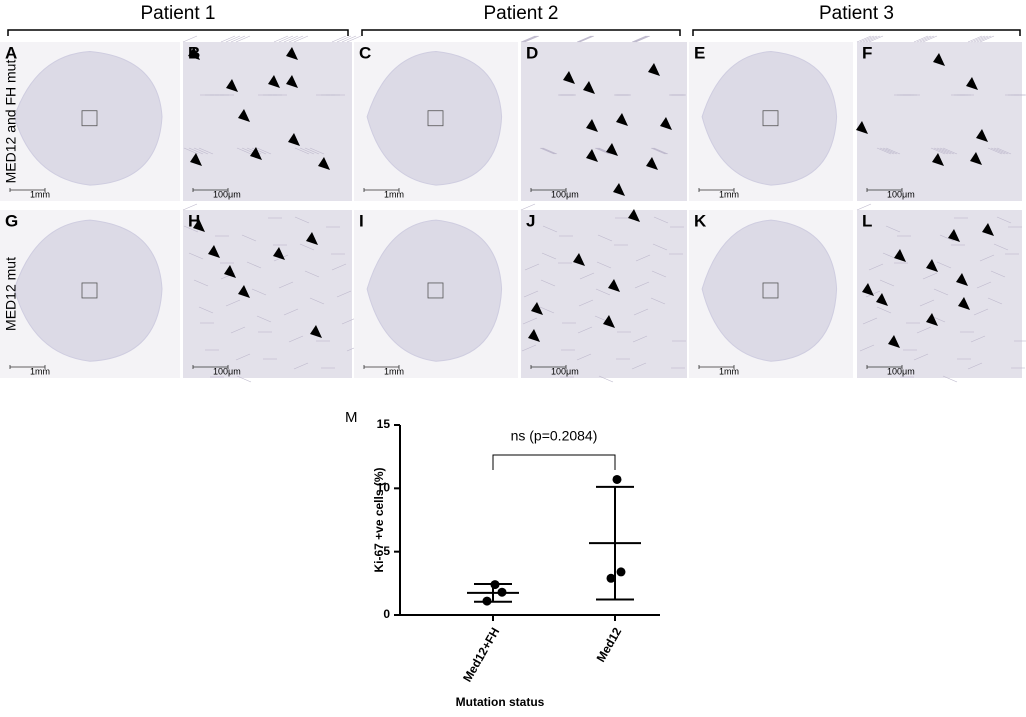 This screenshot has width=1026, height=717. What do you see at coordinates (554, 436) in the screenshot?
I see `significance-label: ns (p=0.2084)` at bounding box center [554, 436].